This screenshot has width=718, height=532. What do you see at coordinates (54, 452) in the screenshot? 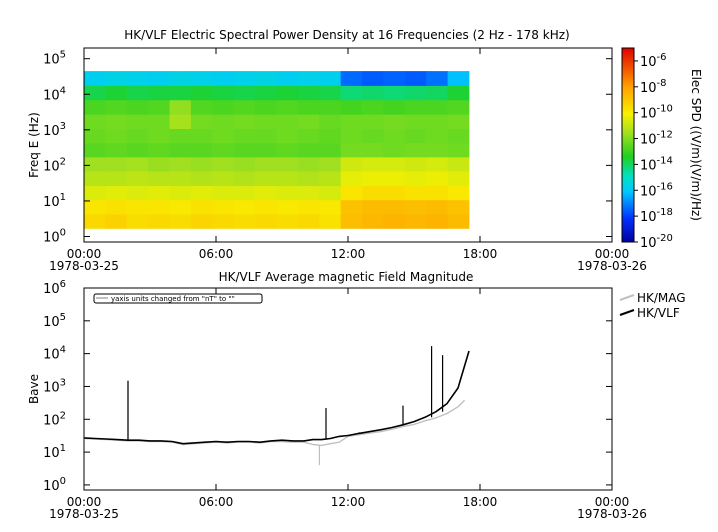
I see `line-y-tick-label: 10¹` at bounding box center [54, 452].